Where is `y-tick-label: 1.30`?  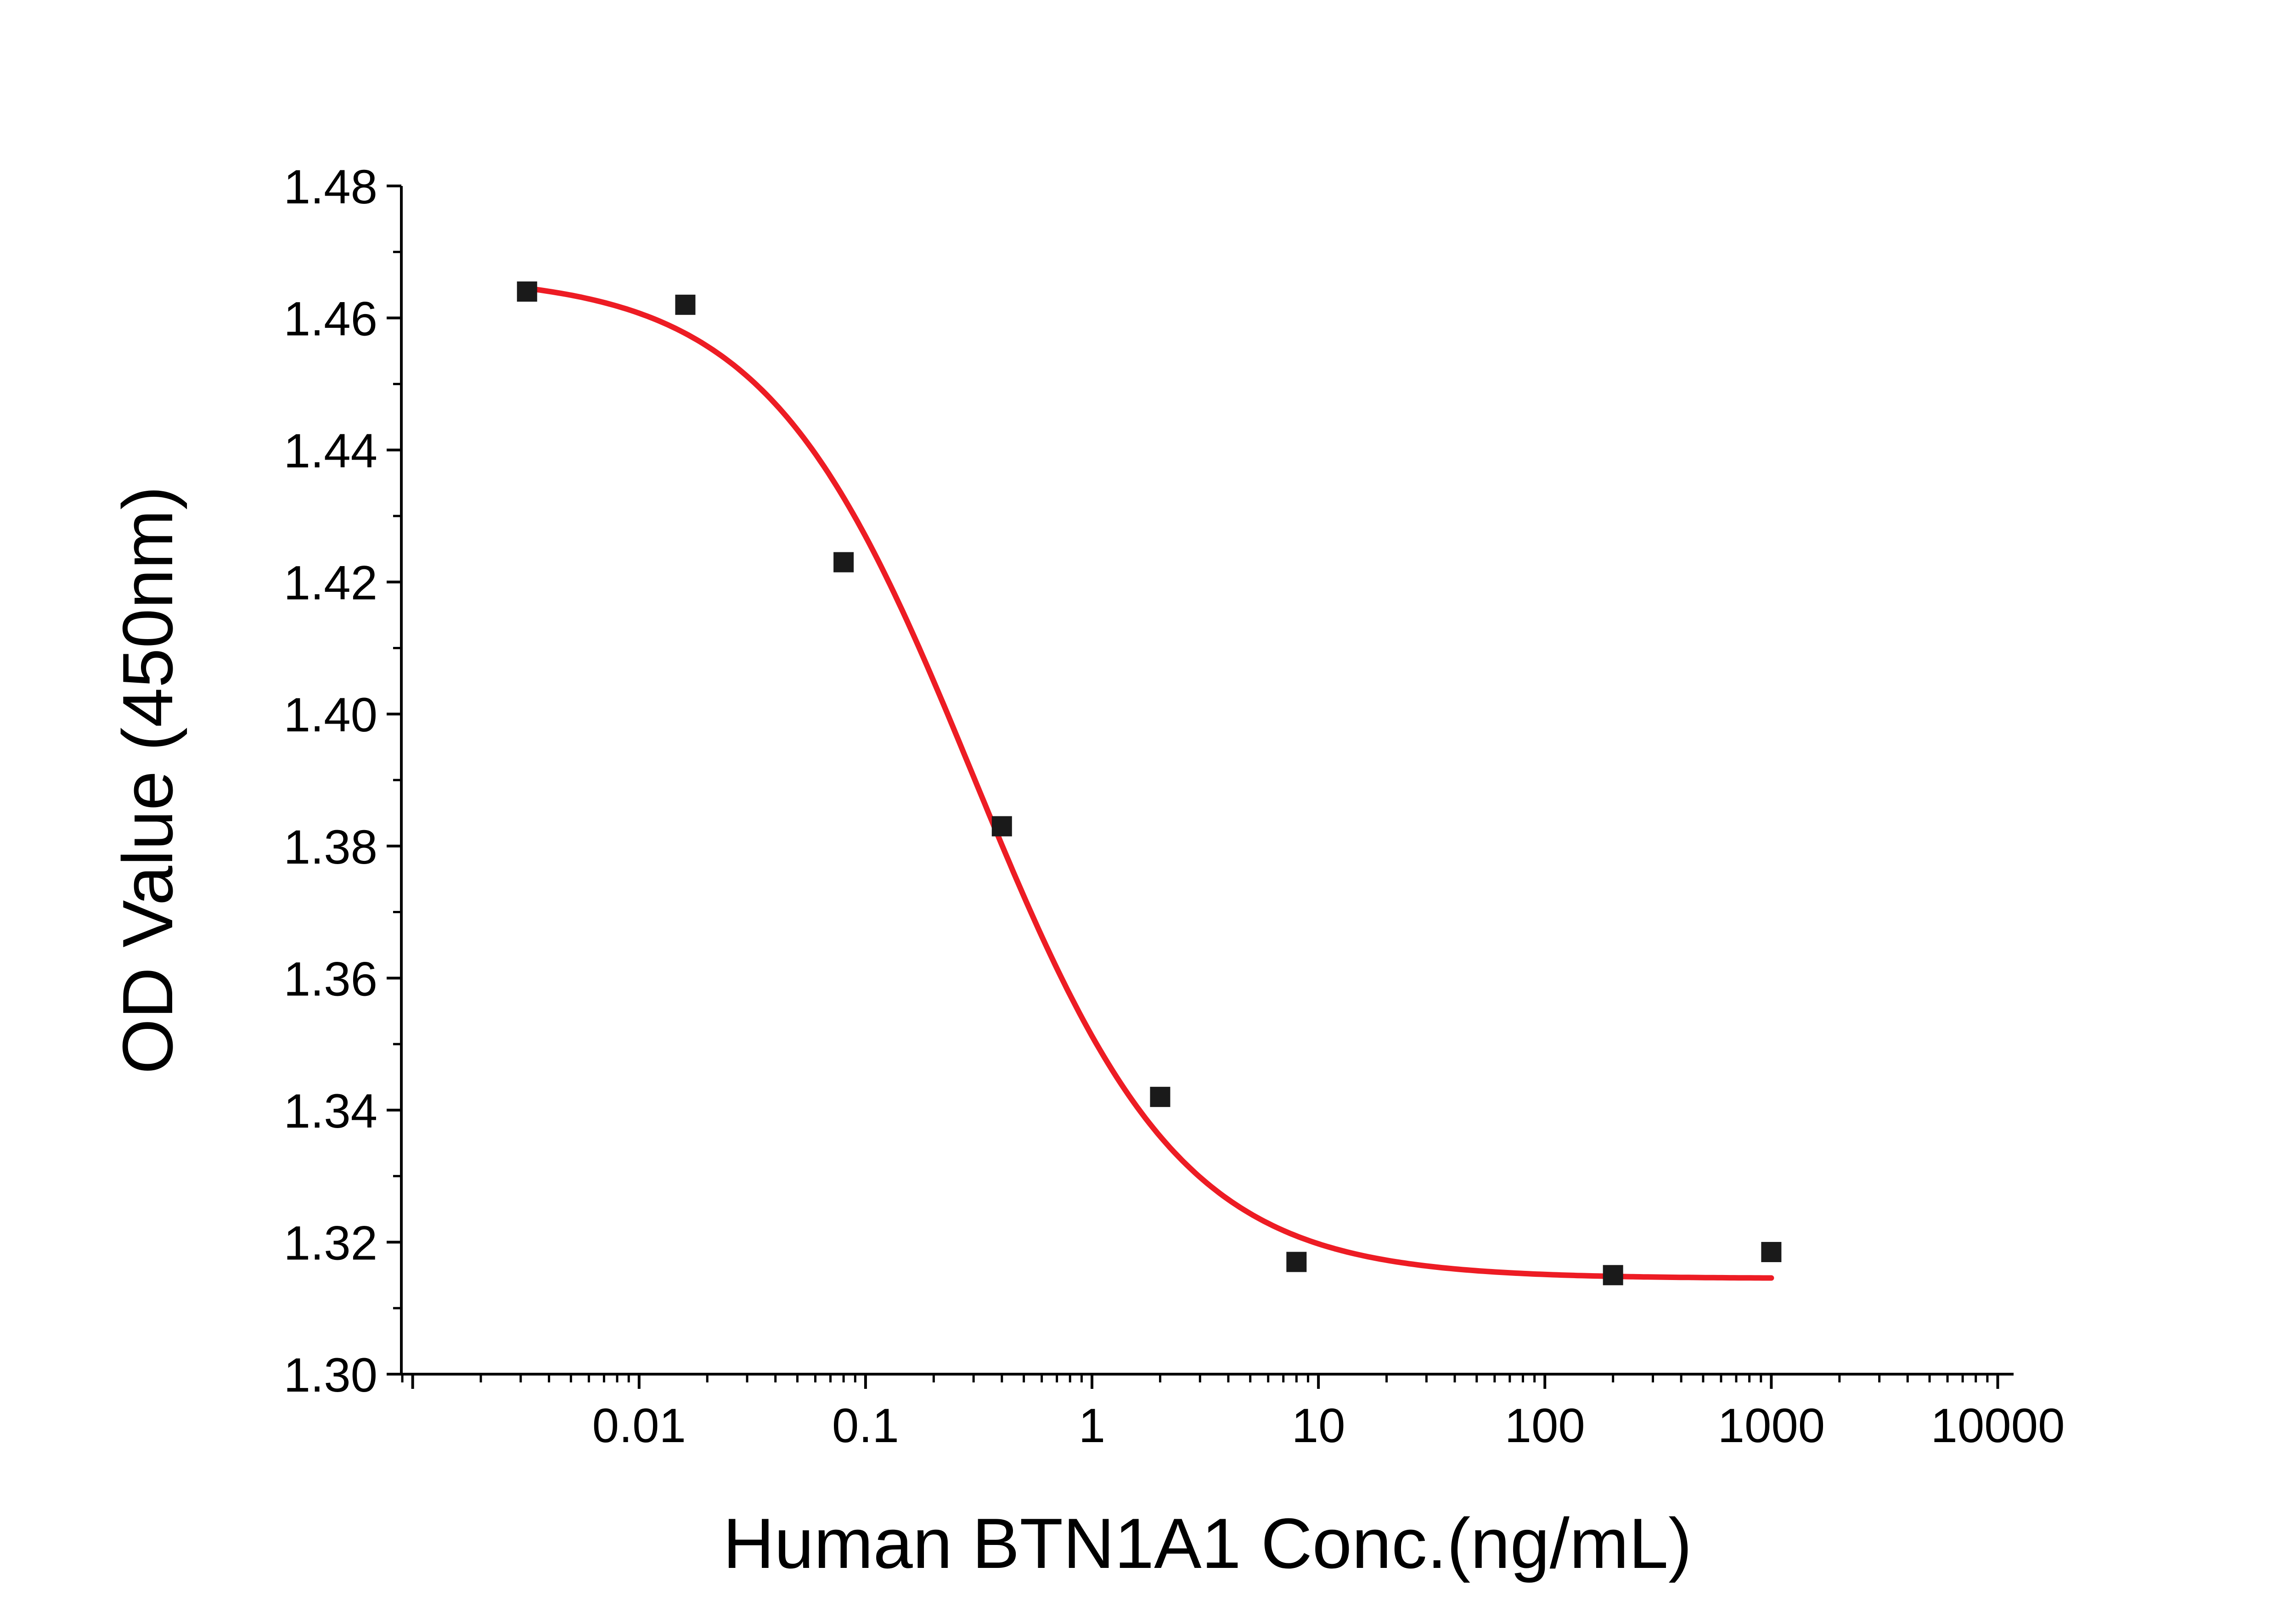
y-tick-label: 1.30 is located at coordinates (331, 1375).